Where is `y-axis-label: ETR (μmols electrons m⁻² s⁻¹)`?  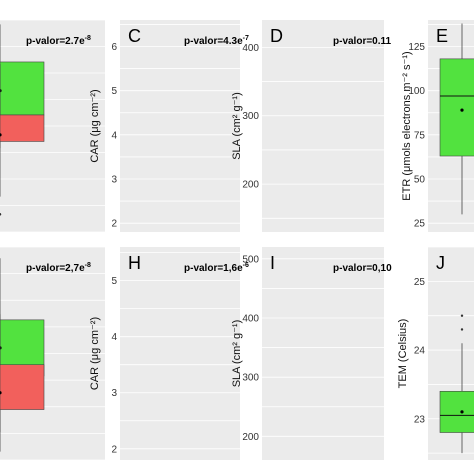
y-axis-label: ETR (μmols electrons m⁻² s⁻¹) is located at coordinates (407, 125).